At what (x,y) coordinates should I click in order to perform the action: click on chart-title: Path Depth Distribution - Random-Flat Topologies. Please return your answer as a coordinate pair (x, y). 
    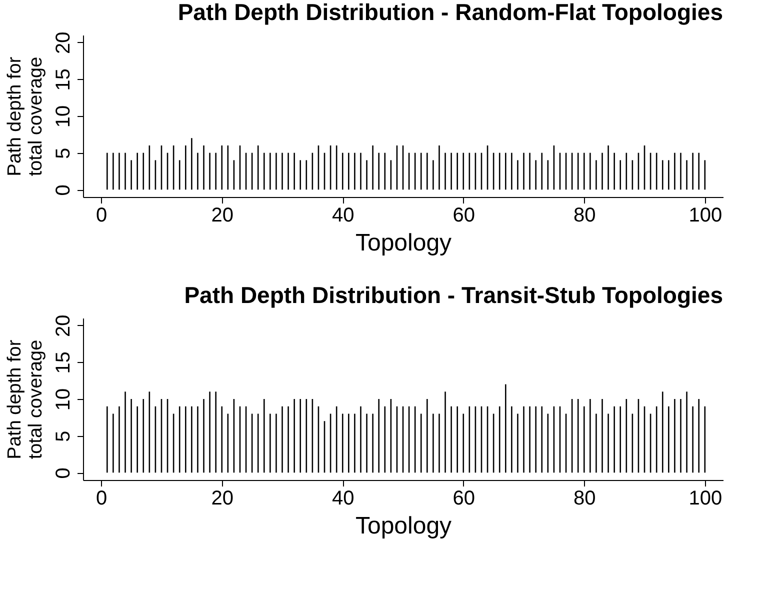
    Looking at the image, I should click on (450, 13).